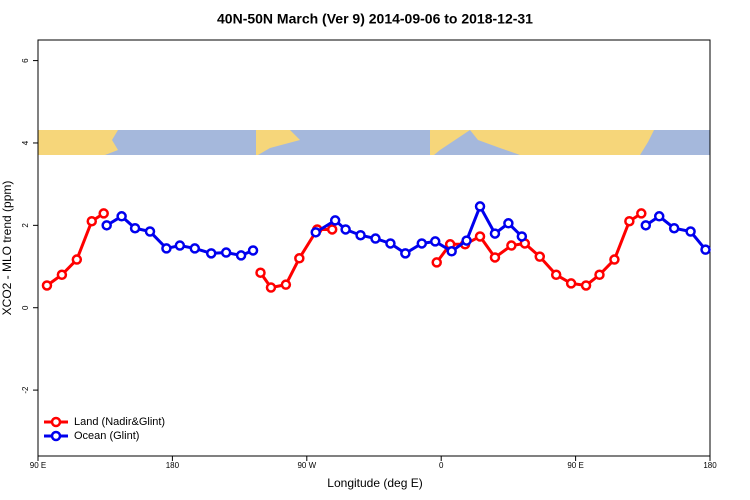  What do you see at coordinates (374, 483) in the screenshot?
I see `x-axis-label: Longitude (deg E)` at bounding box center [374, 483].